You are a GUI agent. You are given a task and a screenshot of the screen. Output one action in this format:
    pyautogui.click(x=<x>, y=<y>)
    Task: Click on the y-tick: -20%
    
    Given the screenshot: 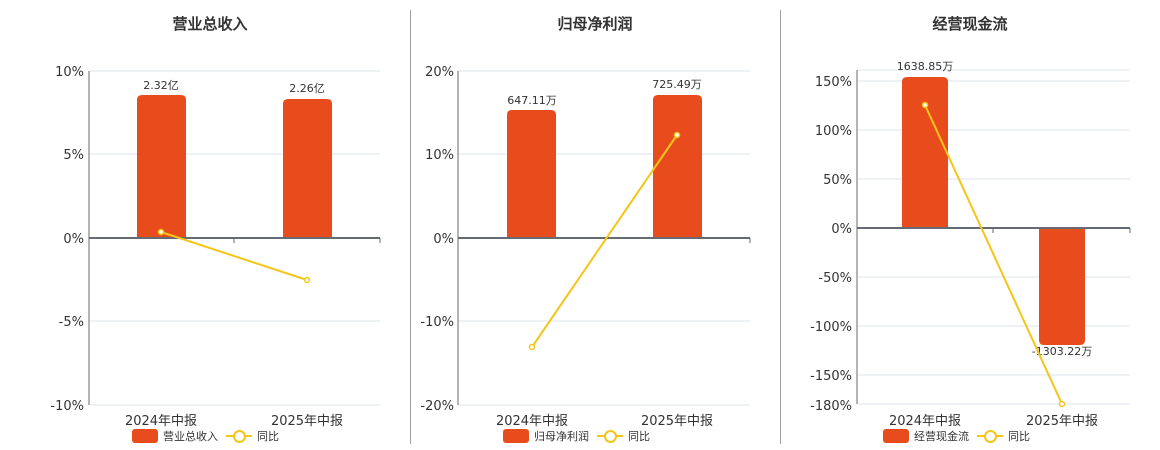 What is the action you would take?
    pyautogui.click(x=437, y=406)
    